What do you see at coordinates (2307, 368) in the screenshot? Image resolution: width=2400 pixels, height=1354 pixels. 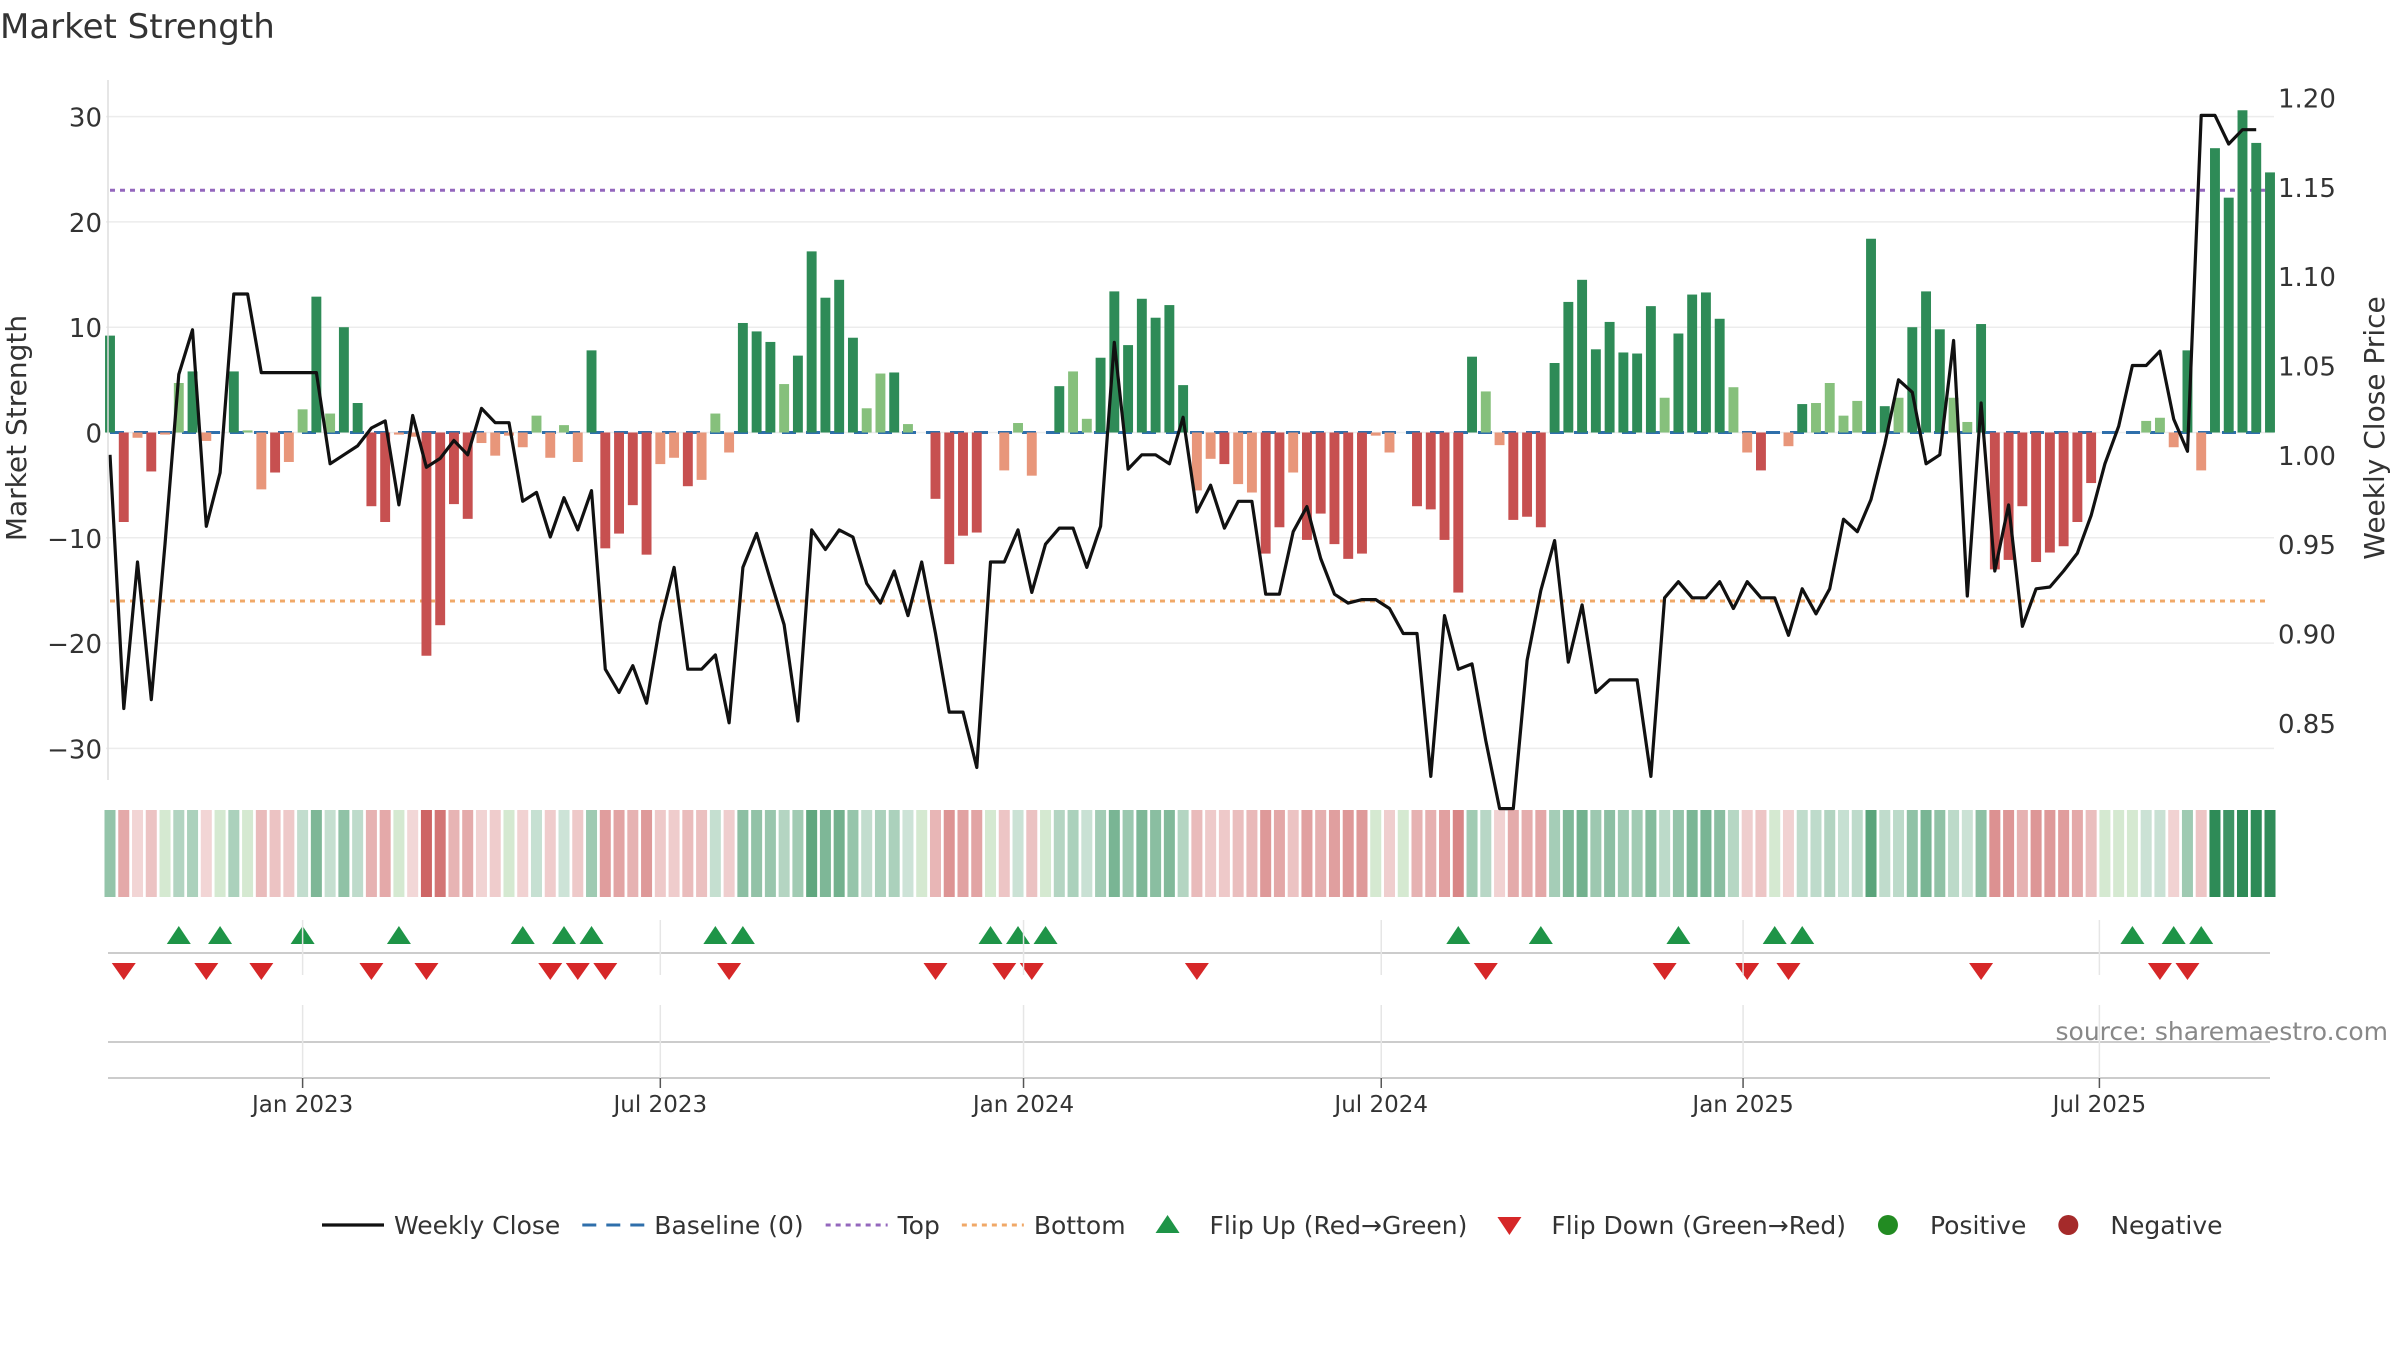 I see `y-right-tick-label: 1.05` at bounding box center [2307, 368].